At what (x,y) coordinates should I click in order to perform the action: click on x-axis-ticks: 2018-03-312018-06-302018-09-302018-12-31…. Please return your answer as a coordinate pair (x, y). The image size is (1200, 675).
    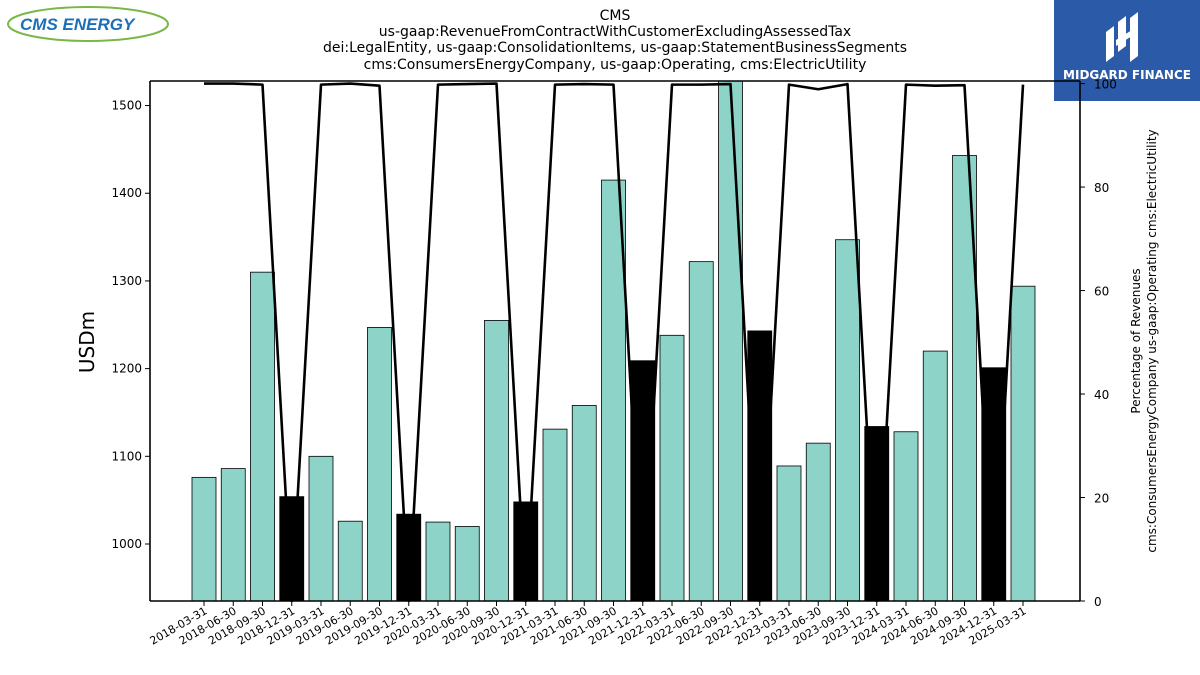
    Looking at the image, I should click on (588, 624).